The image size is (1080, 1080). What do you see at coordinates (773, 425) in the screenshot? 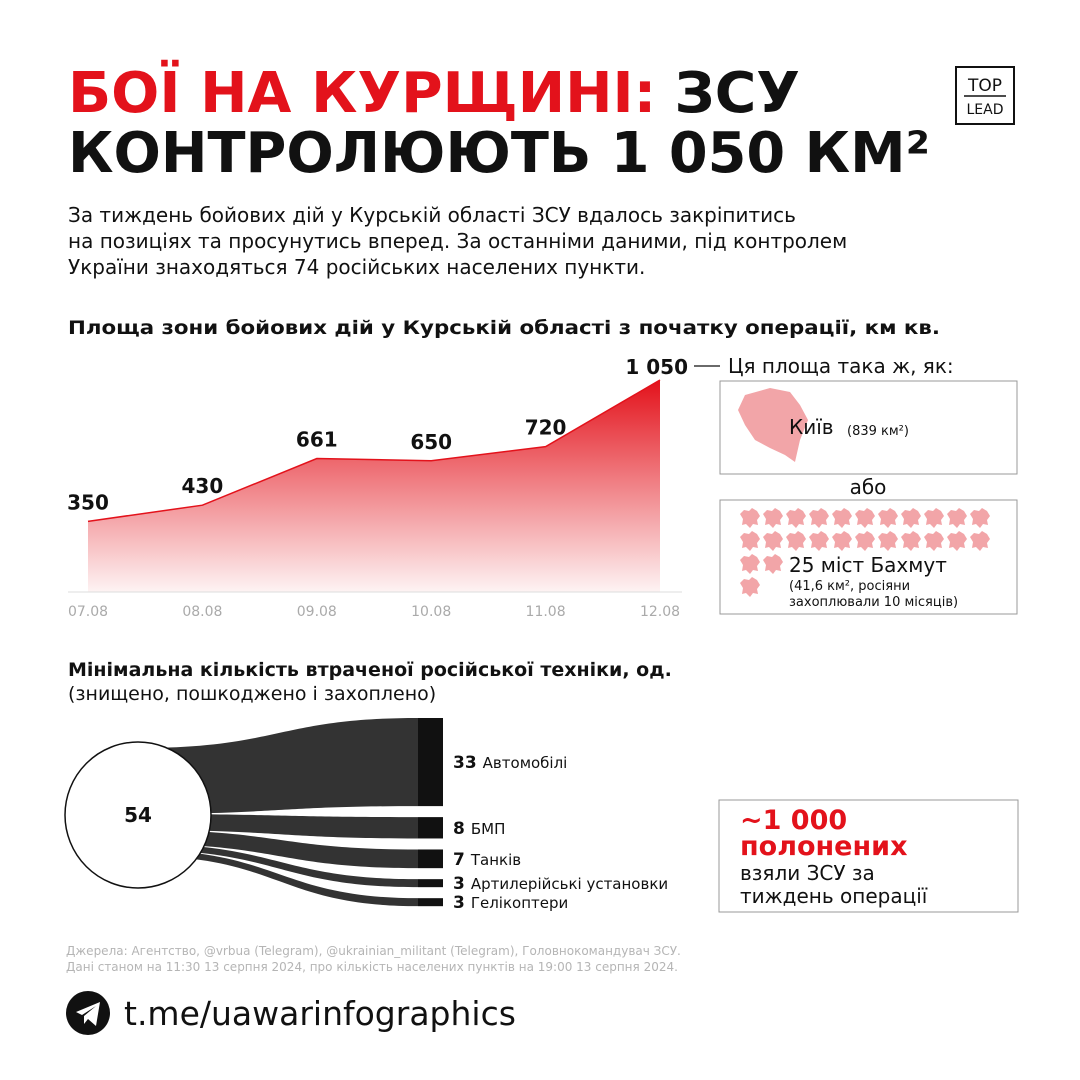
I see `kyiv-shape` at bounding box center [773, 425].